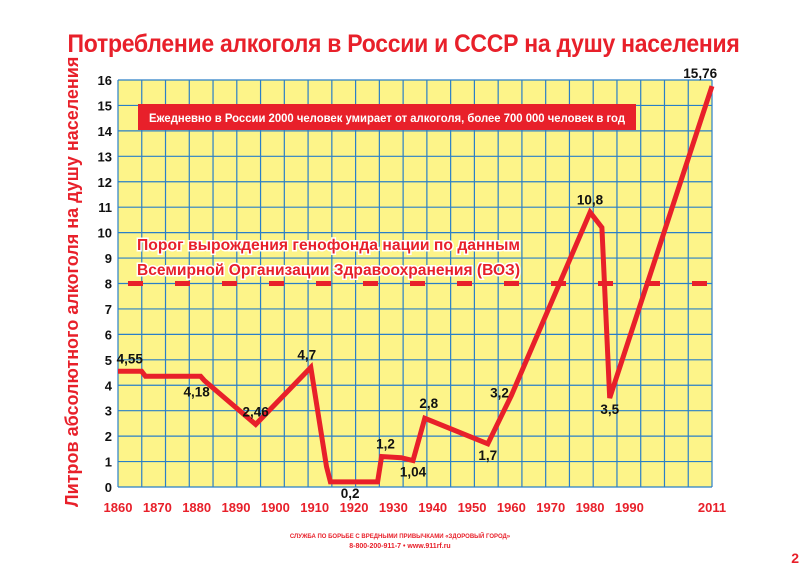  I want to click on page-number: 2, so click(795, 558).